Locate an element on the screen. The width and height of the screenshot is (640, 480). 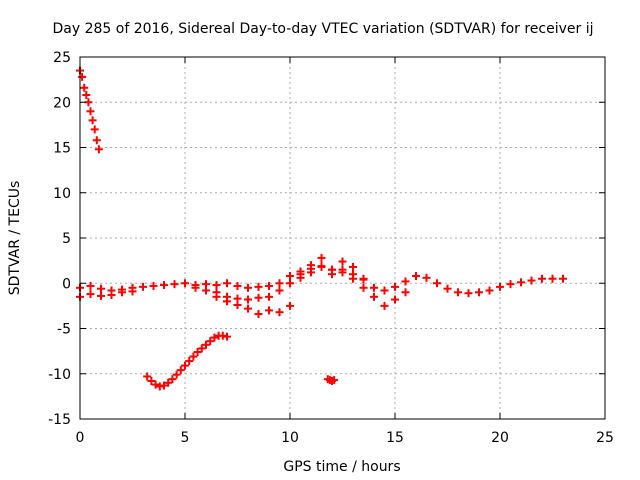
y-tick-label: -15 is located at coordinates (59, 420).